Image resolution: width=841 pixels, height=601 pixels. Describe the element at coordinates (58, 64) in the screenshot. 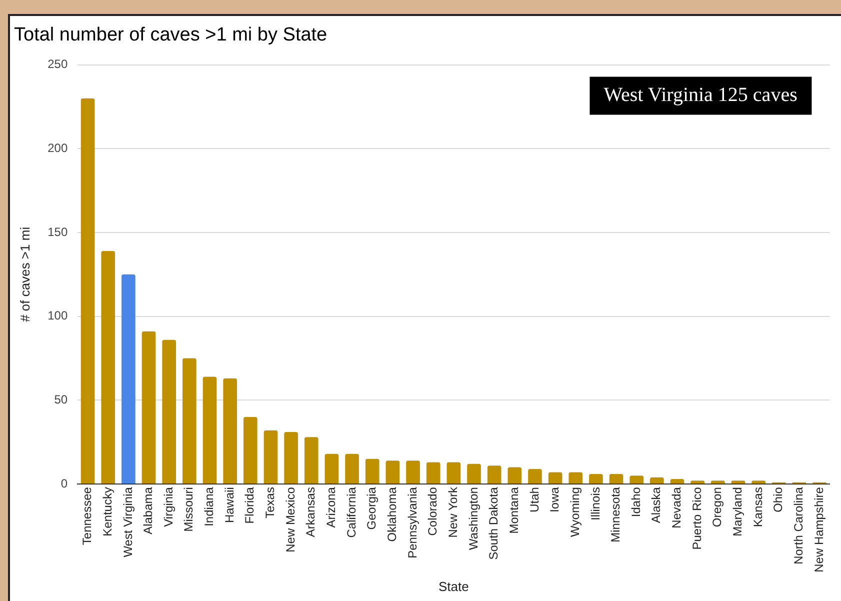

I see `y-tick-label: 250` at that location.